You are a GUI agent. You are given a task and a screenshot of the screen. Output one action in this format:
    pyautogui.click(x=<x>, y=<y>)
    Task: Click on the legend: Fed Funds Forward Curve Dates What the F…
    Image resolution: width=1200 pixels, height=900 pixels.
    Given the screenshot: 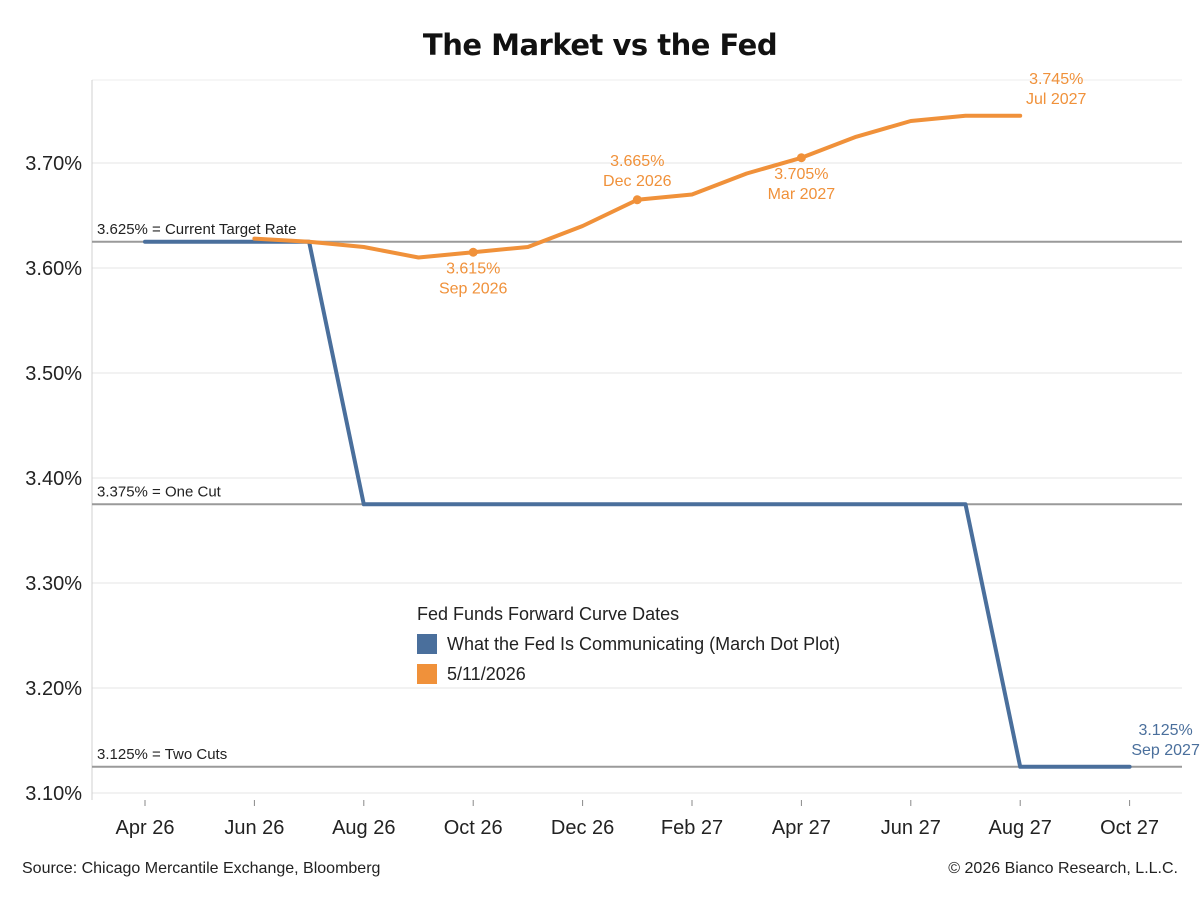 What is the action you would take?
    pyautogui.click(x=628, y=646)
    